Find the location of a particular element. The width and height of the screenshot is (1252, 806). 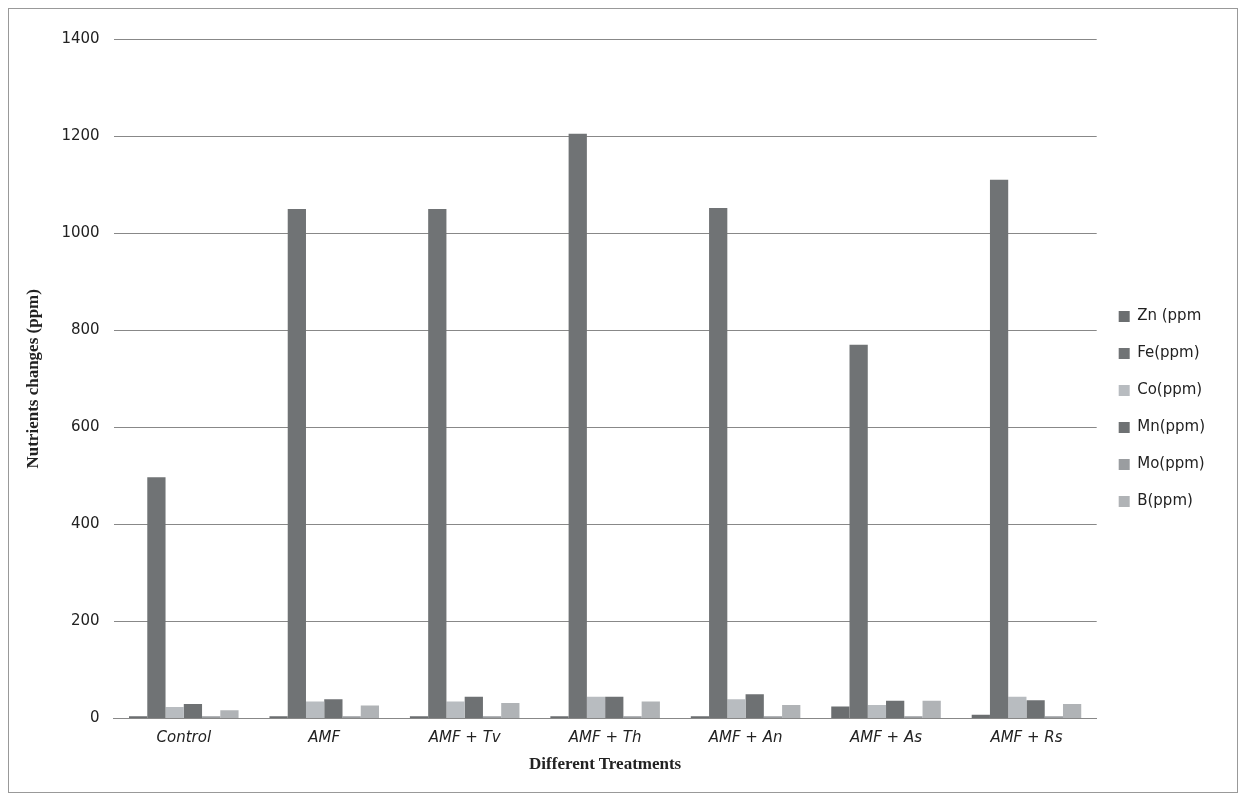

x-tick-label: AMF + Rs is located at coordinates (1026, 737).